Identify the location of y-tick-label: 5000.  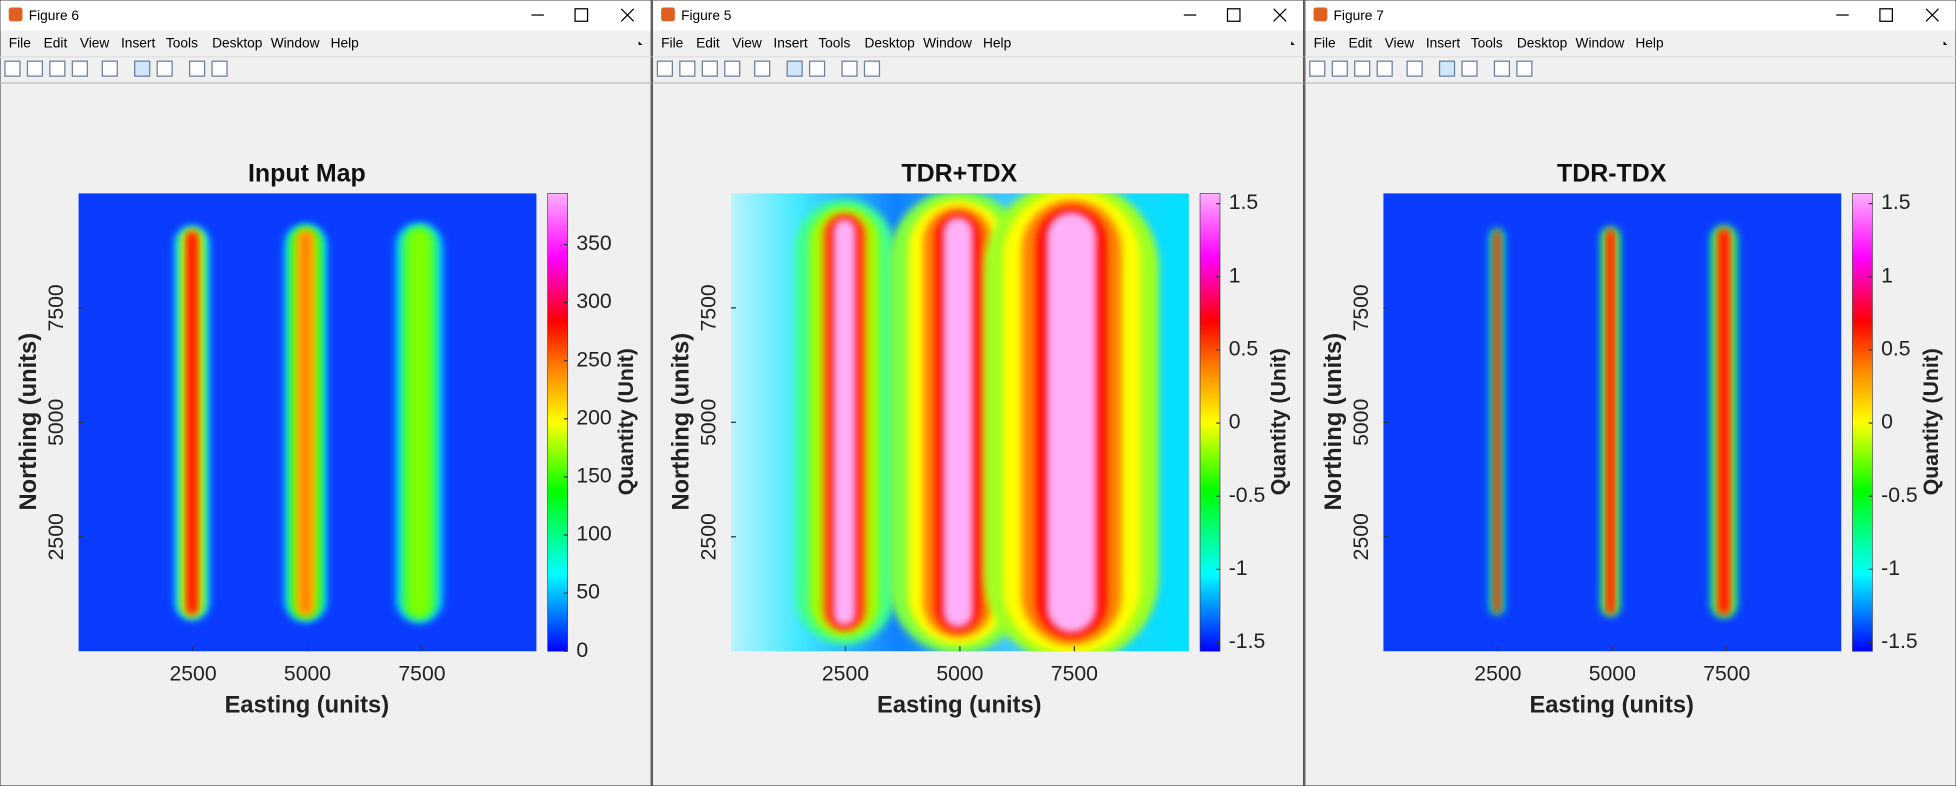
(1361, 422).